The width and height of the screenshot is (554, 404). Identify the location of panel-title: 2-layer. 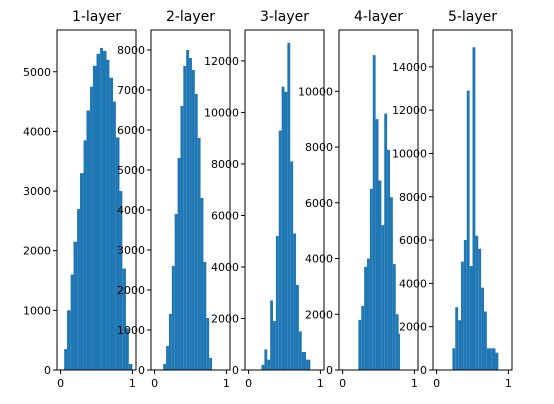
(190, 17).